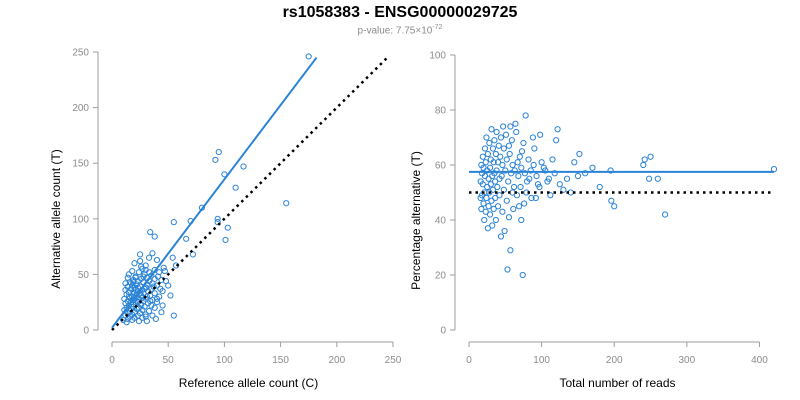 The width and height of the screenshot is (800, 400). Describe the element at coordinates (80, 53) in the screenshot. I see `y-tick-label: 250` at that location.